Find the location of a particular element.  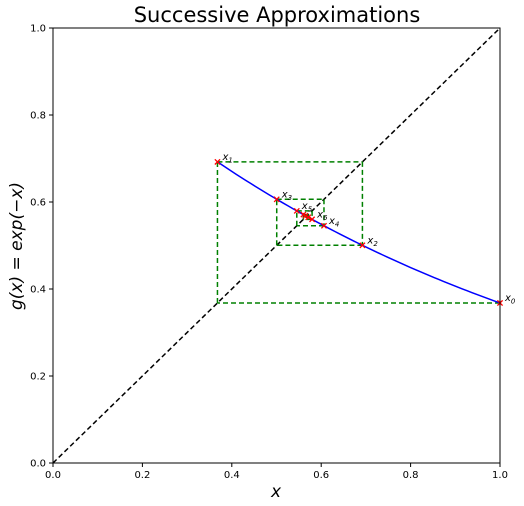

point-label: x2 is located at coordinates (372, 241).